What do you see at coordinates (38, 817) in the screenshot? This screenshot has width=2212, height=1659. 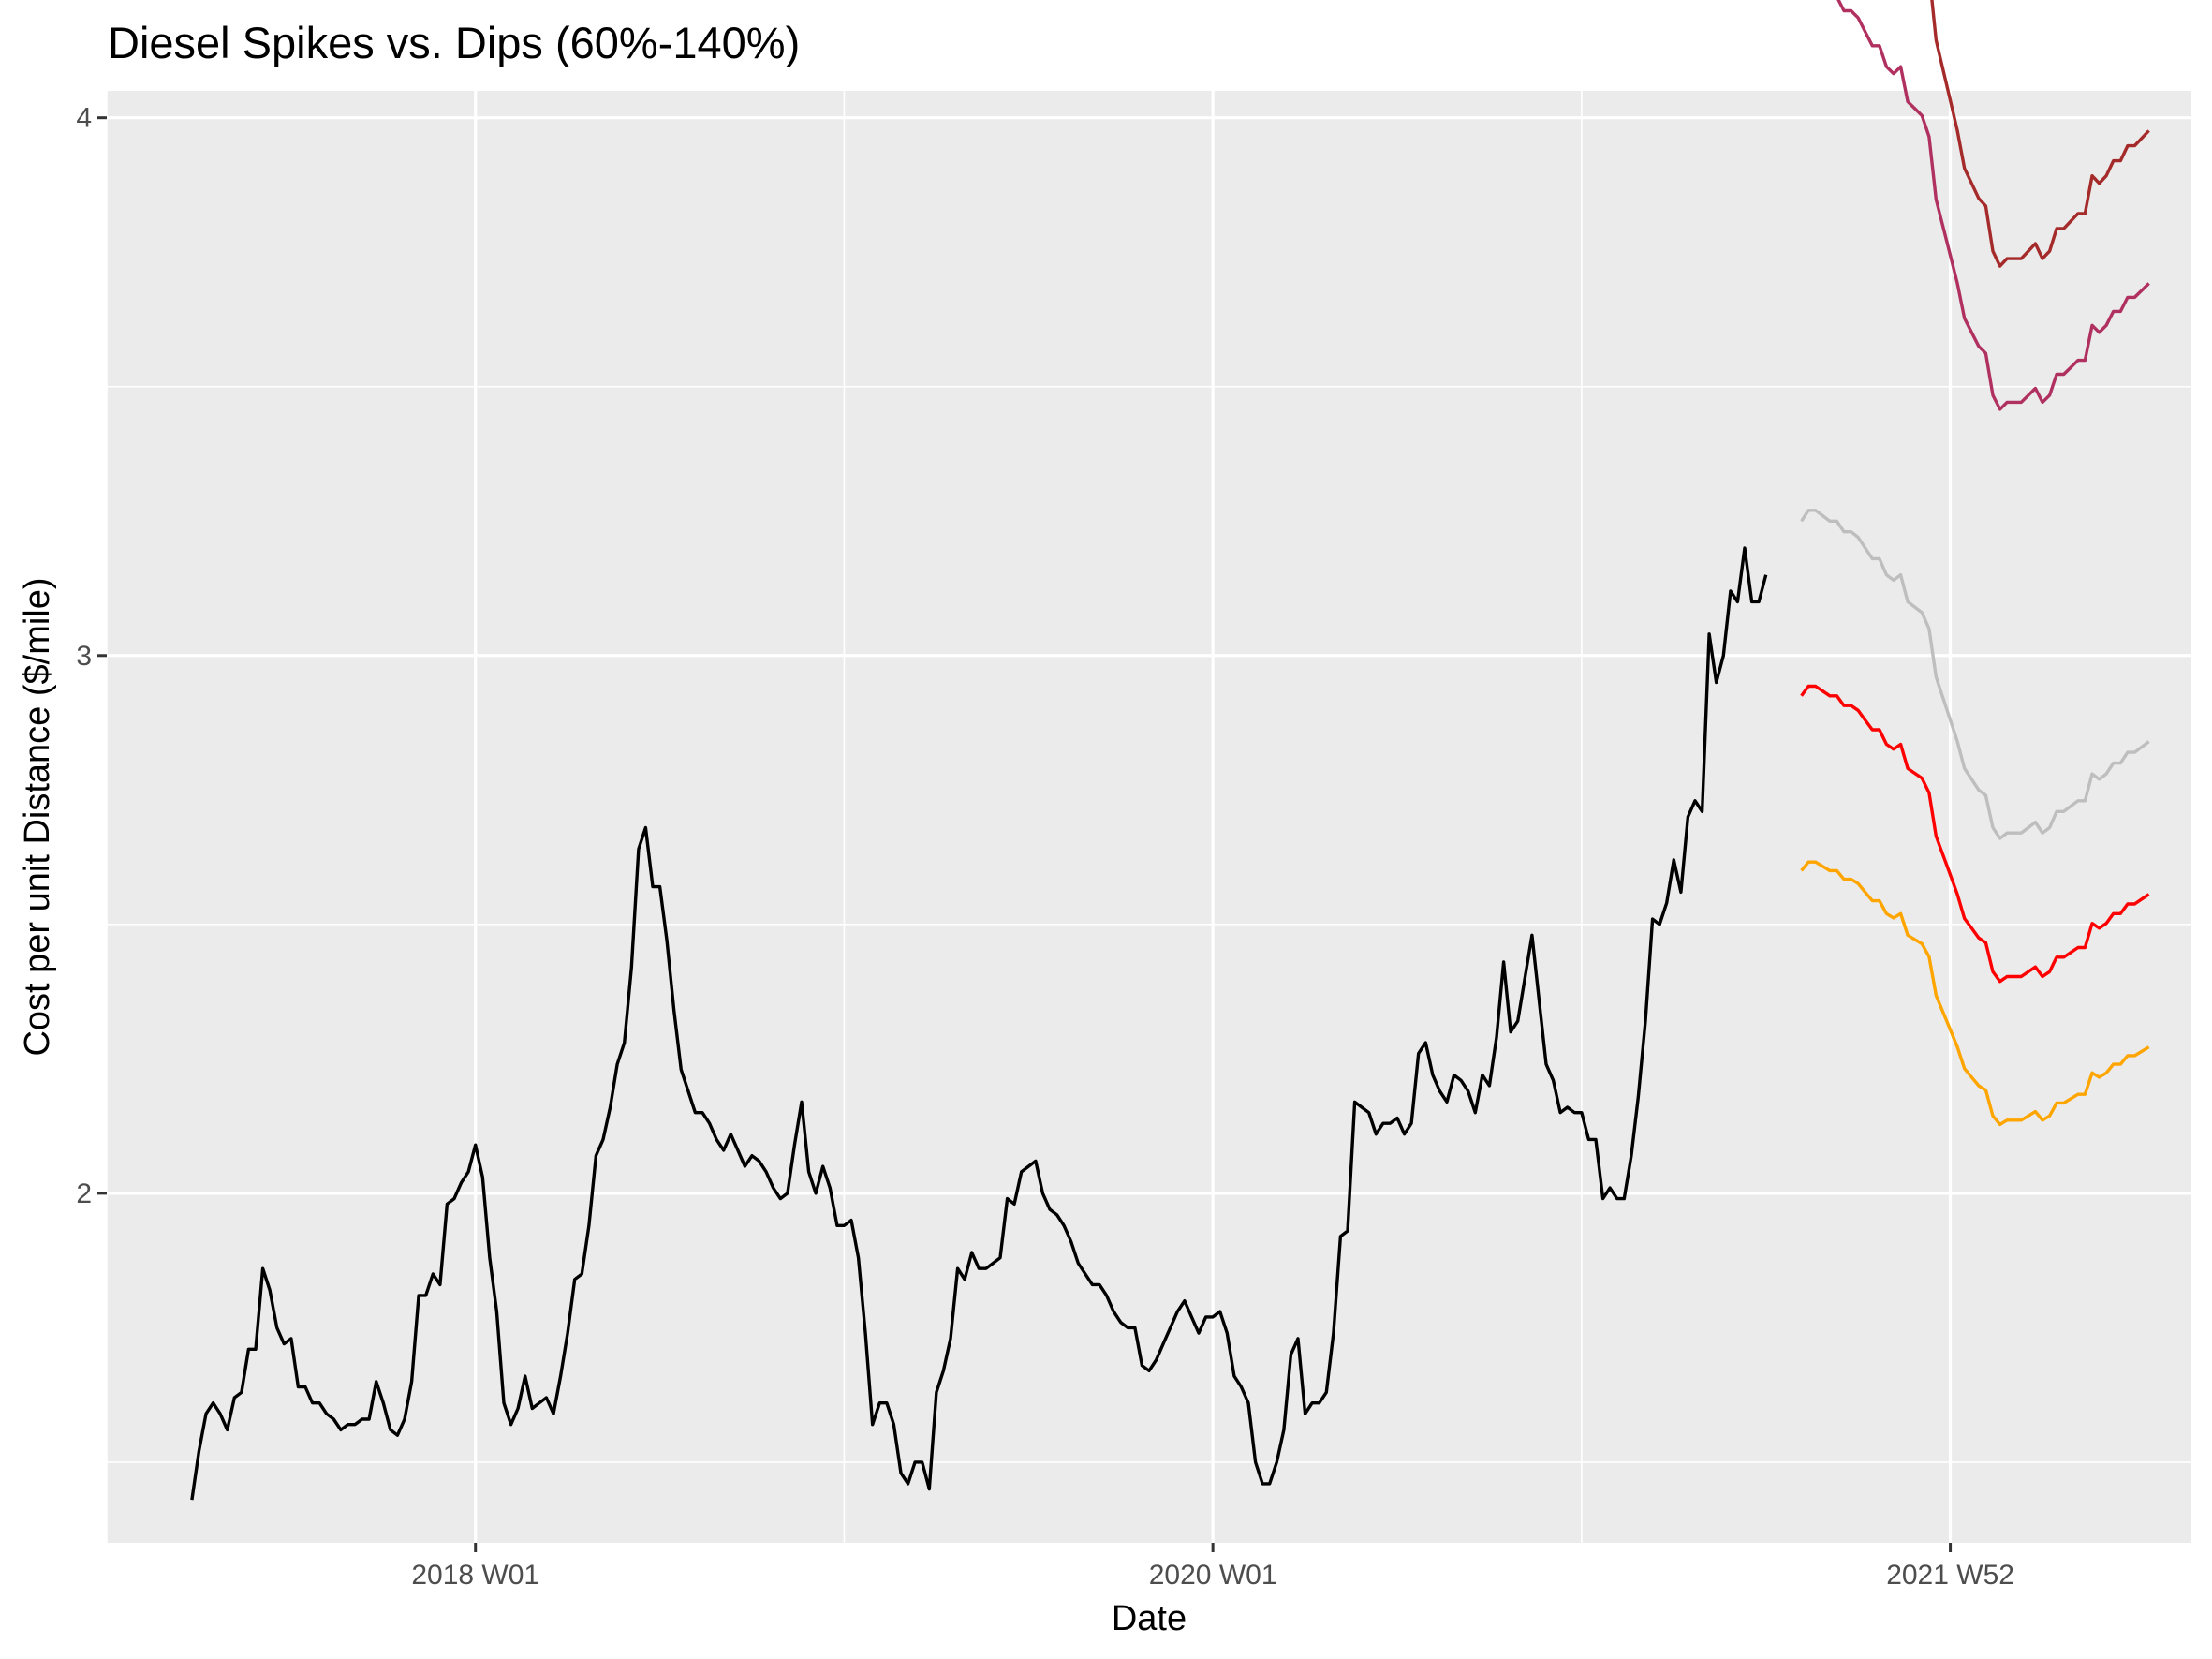 I see `y-axis-title: Cost per unit Distance ($/mile)` at bounding box center [38, 817].